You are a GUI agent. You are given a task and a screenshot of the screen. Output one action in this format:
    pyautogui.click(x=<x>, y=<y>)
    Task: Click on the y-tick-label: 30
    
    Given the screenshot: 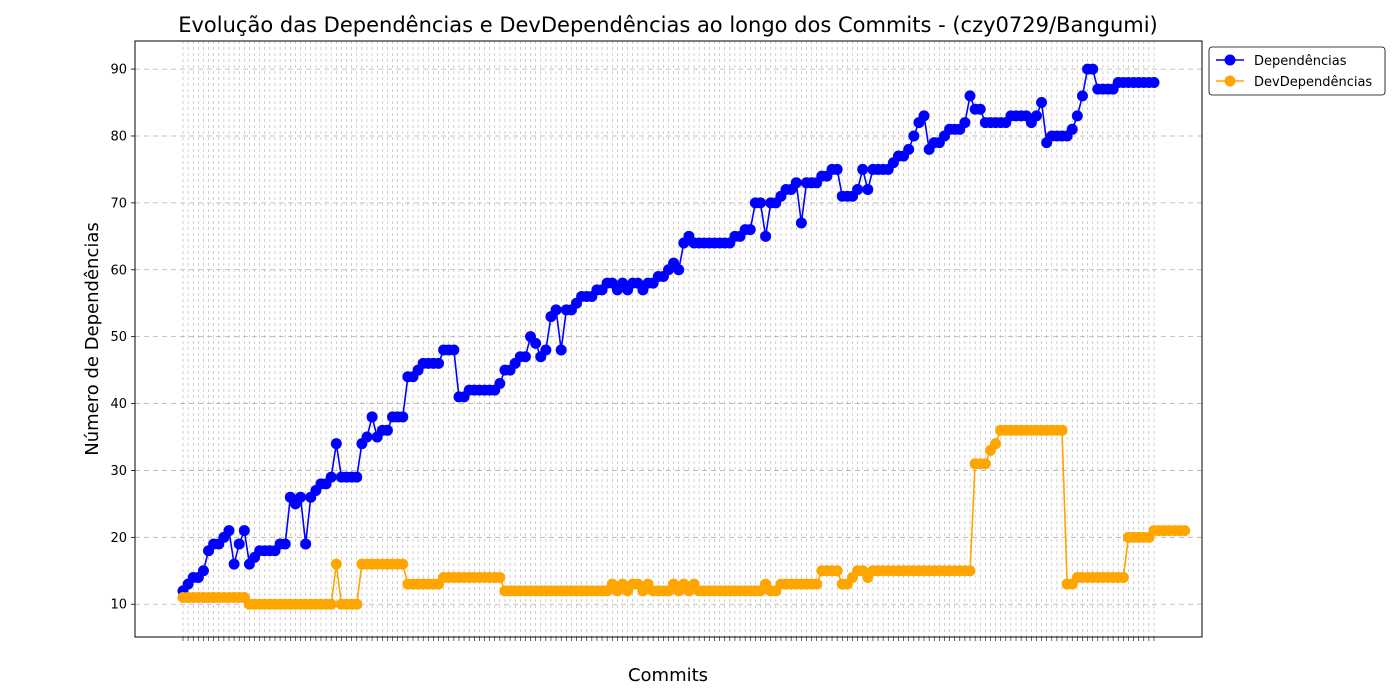 What is the action you would take?
    pyautogui.click(x=118, y=471)
    